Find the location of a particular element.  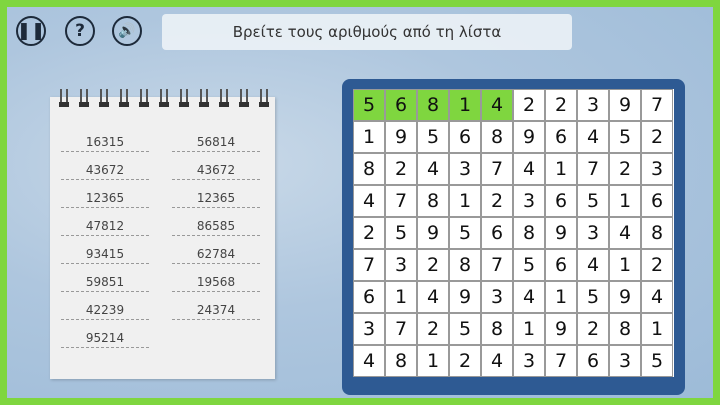

help-button: ? is located at coordinates (80, 31).